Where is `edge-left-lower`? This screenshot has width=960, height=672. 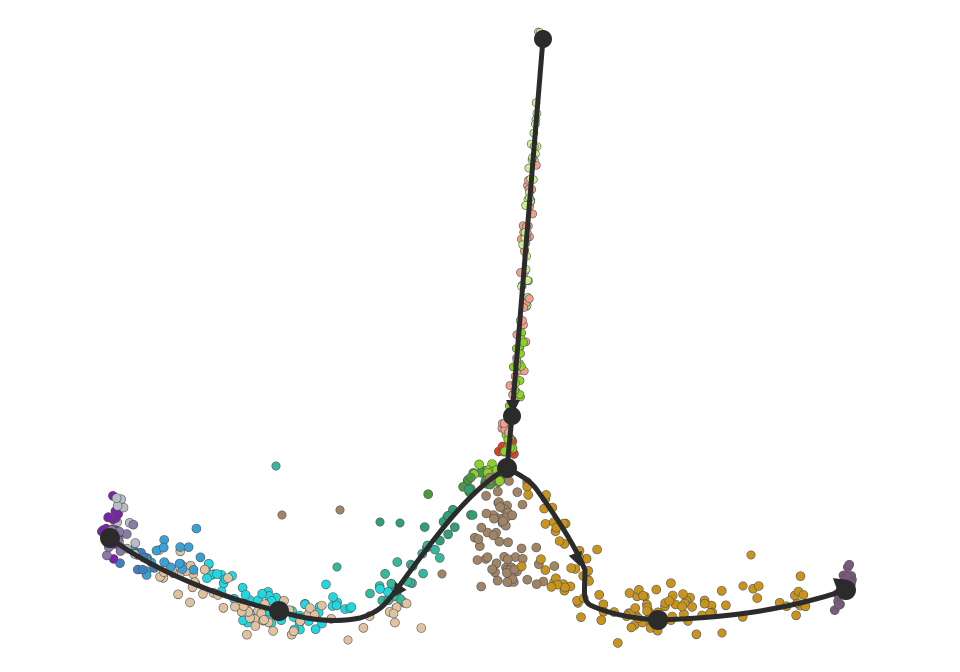 edge-left-lower is located at coordinates (194, 574).